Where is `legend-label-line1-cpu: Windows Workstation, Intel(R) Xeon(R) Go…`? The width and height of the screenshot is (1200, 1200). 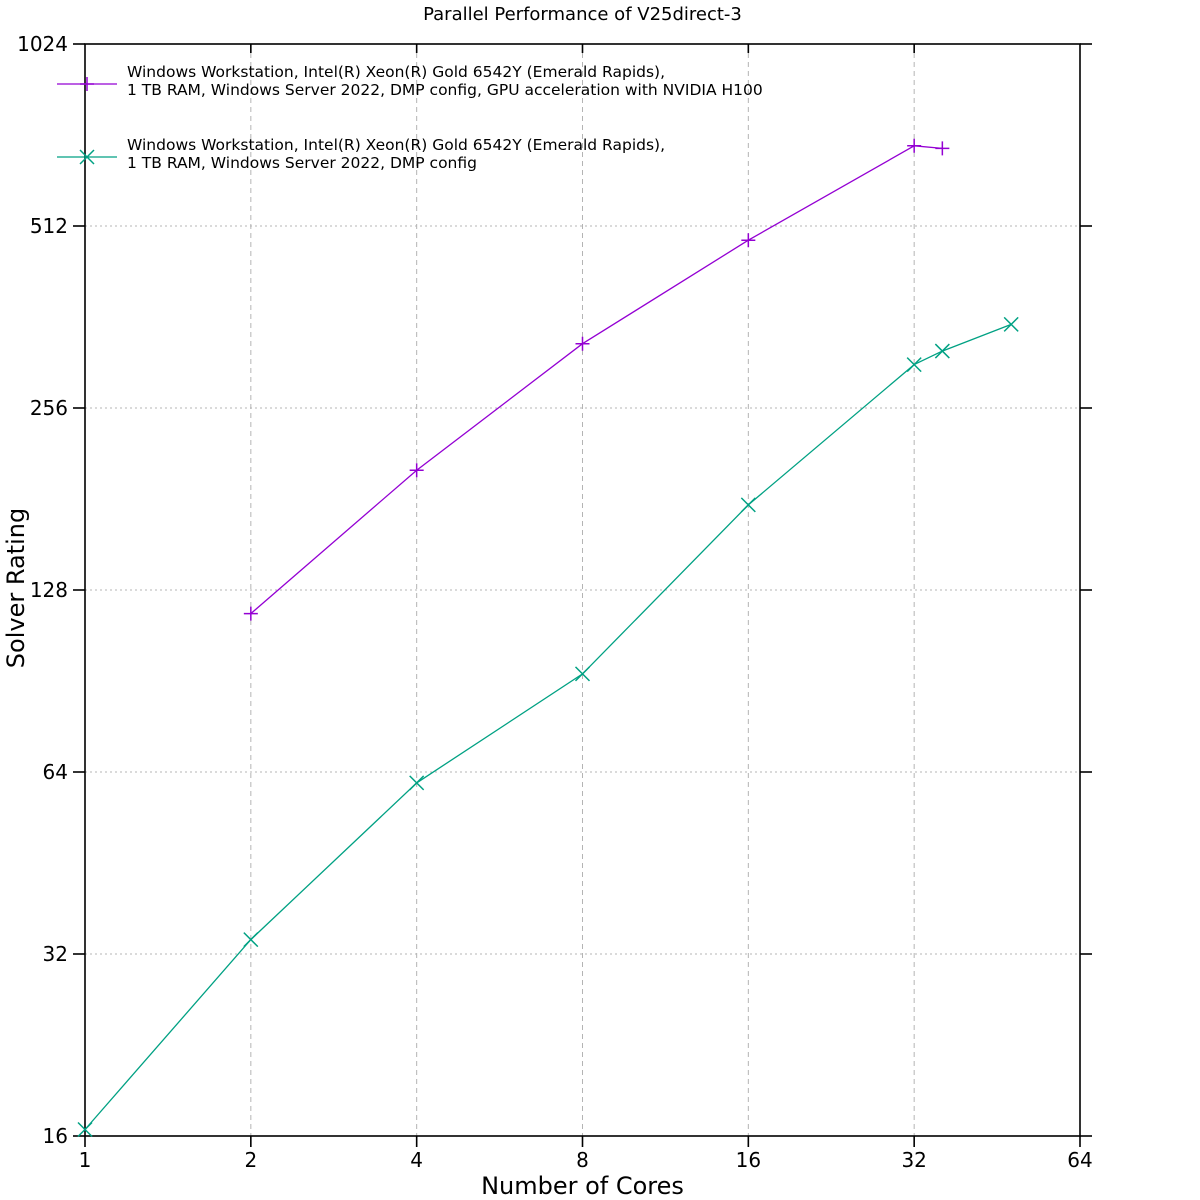 legend-label-line1-cpu: Windows Workstation, Intel(R) Xeon(R) Go… is located at coordinates (396, 145).